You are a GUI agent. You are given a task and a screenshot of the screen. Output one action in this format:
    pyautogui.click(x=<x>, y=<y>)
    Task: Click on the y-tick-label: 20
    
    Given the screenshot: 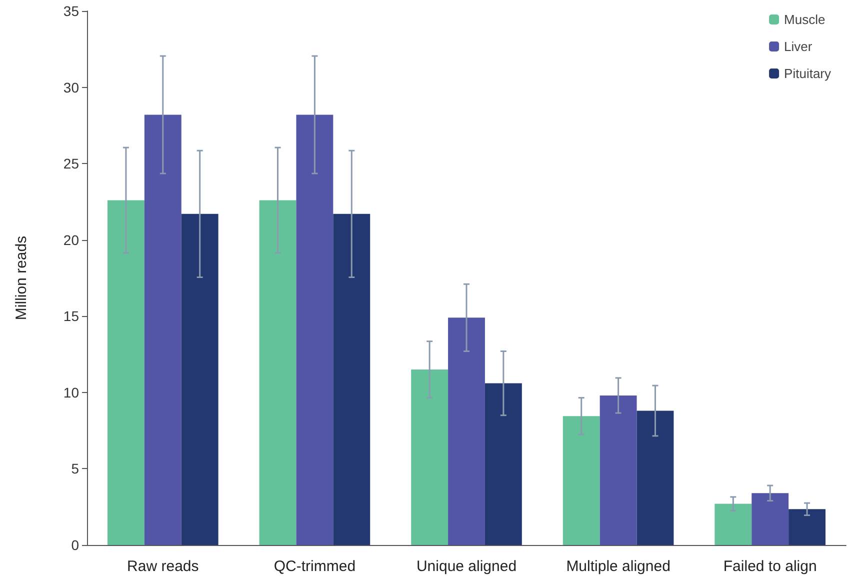 What is the action you would take?
    pyautogui.click(x=71, y=240)
    